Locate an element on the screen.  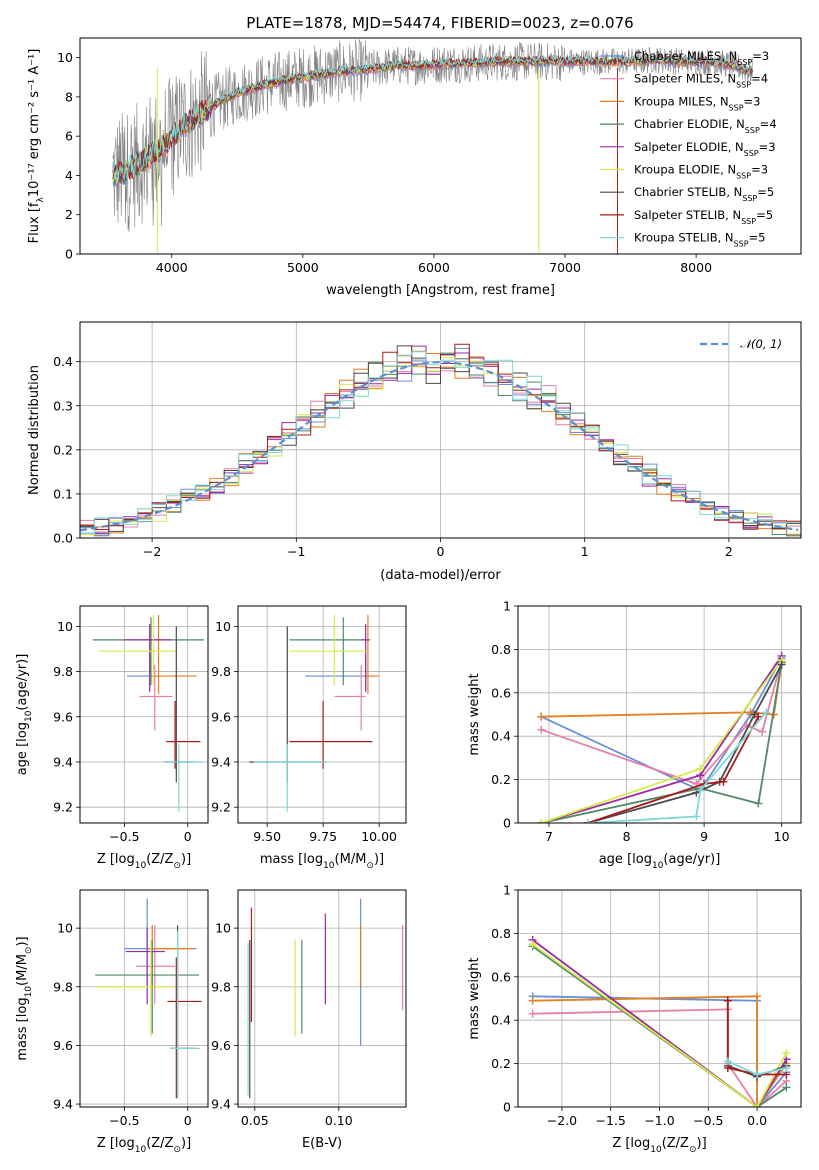
residuals-xlabel: (data-model)/error is located at coordinates (440, 575).